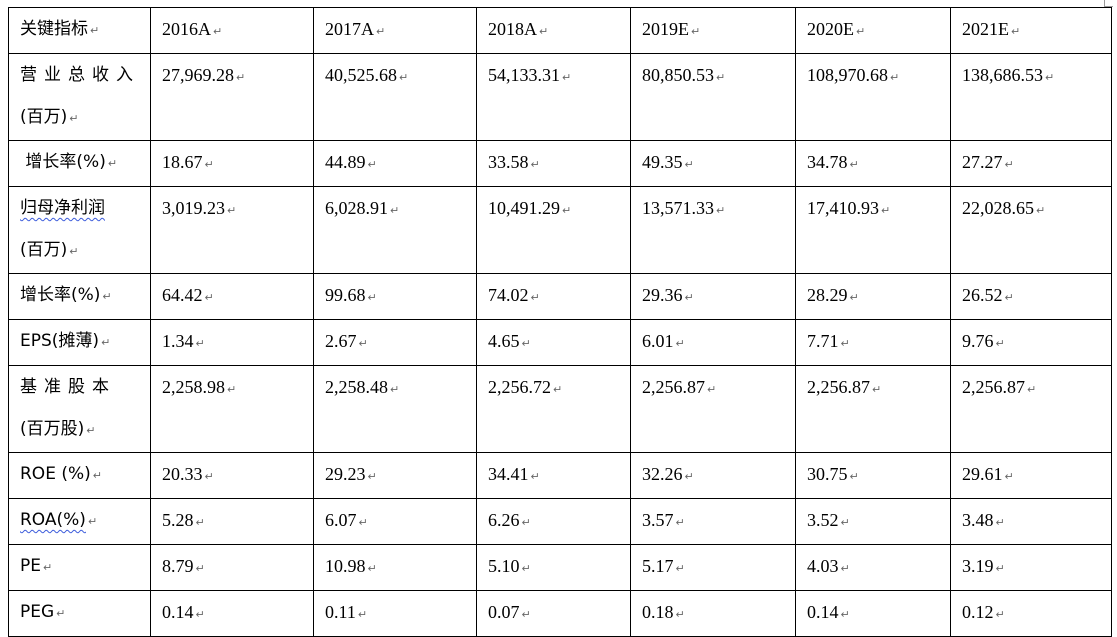 The width and height of the screenshot is (1117, 637). I want to click on header-year: 2017A, so click(349, 29).